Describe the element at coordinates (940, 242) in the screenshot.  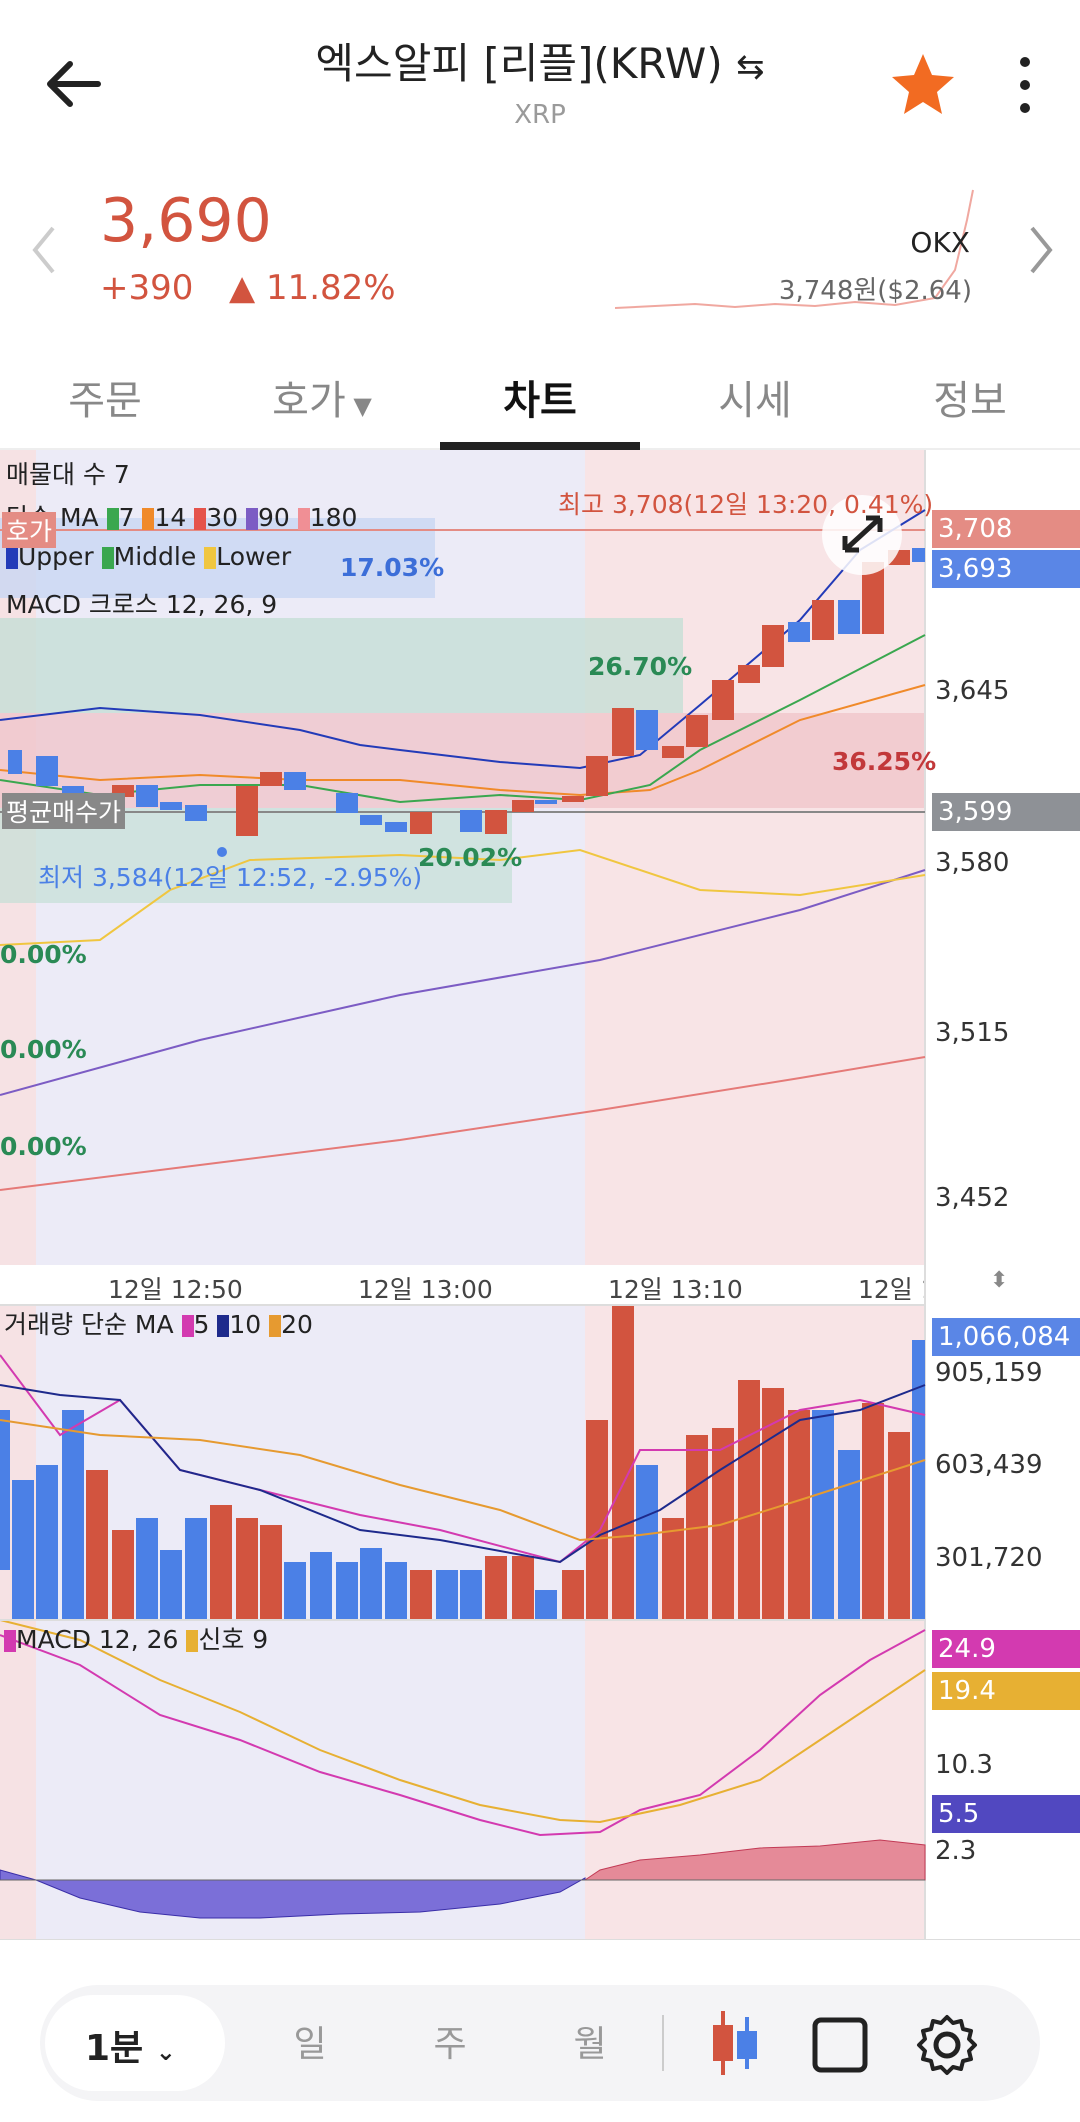
I see `exchange-name: OKX` at that location.